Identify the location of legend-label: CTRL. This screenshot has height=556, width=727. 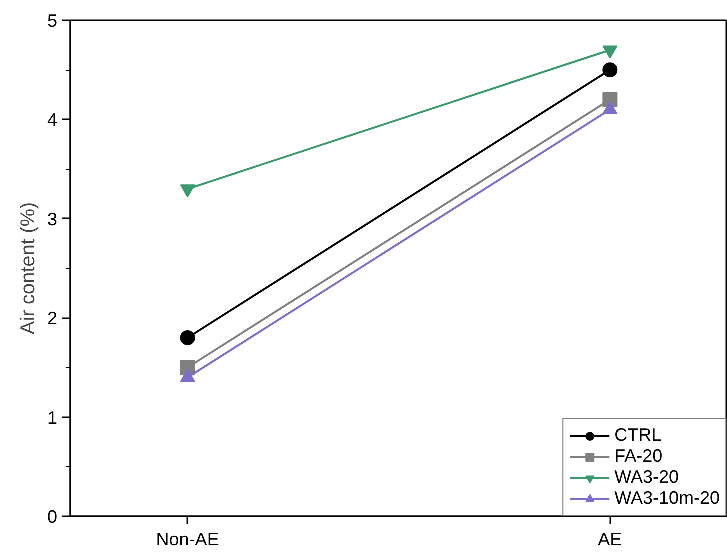
(638, 435).